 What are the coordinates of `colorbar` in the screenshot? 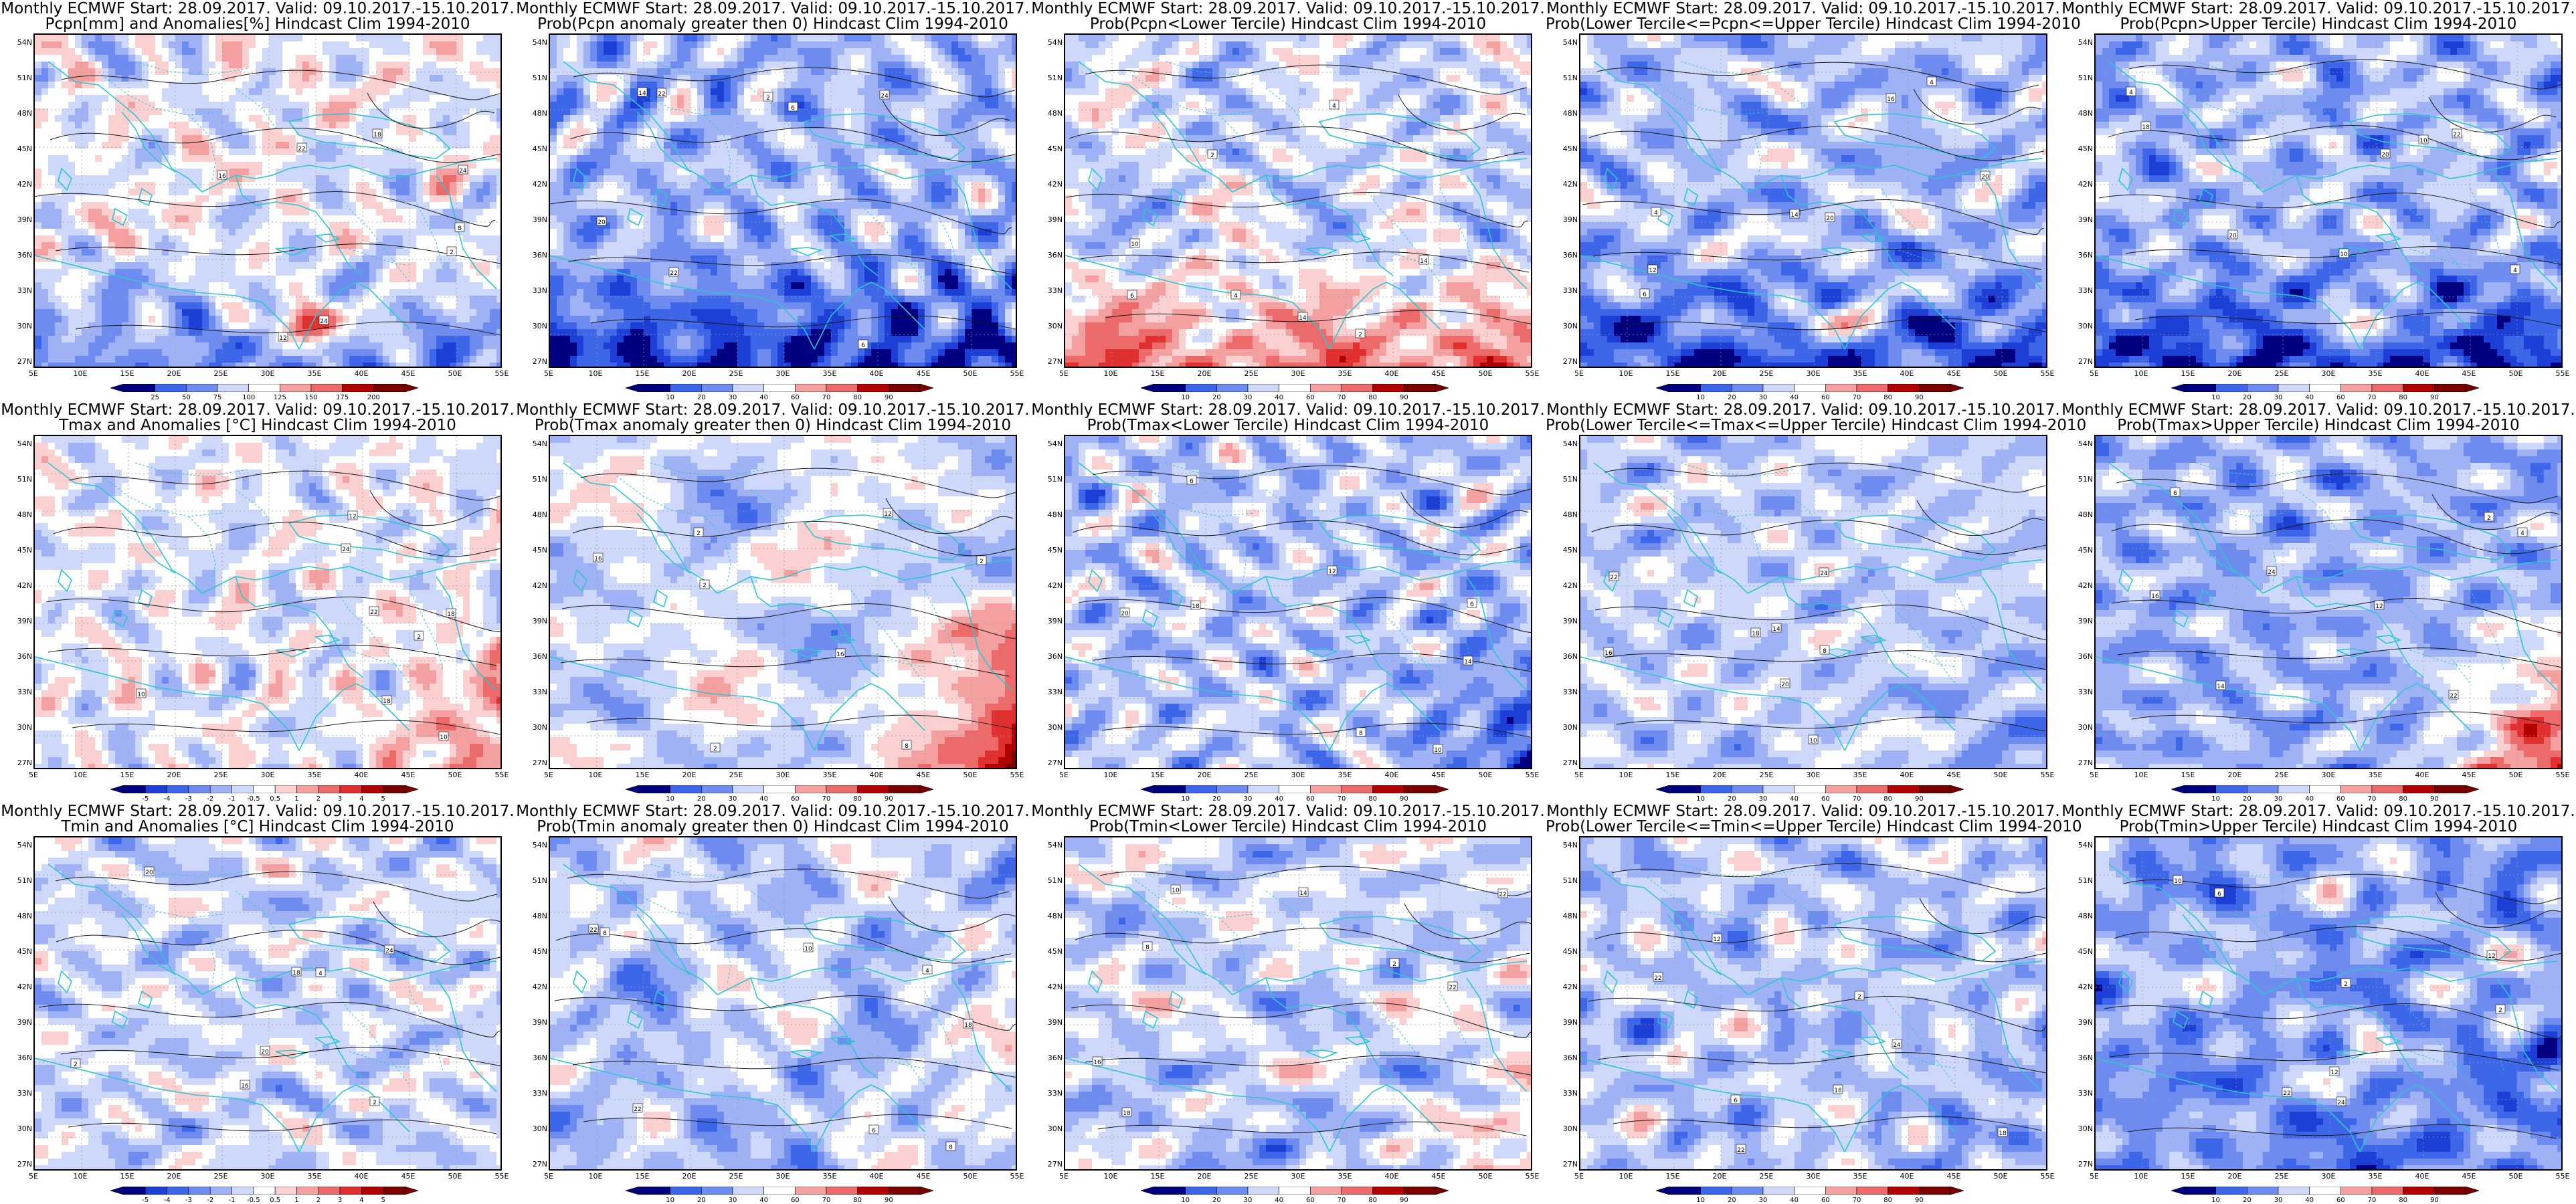 It's located at (2325, 789).